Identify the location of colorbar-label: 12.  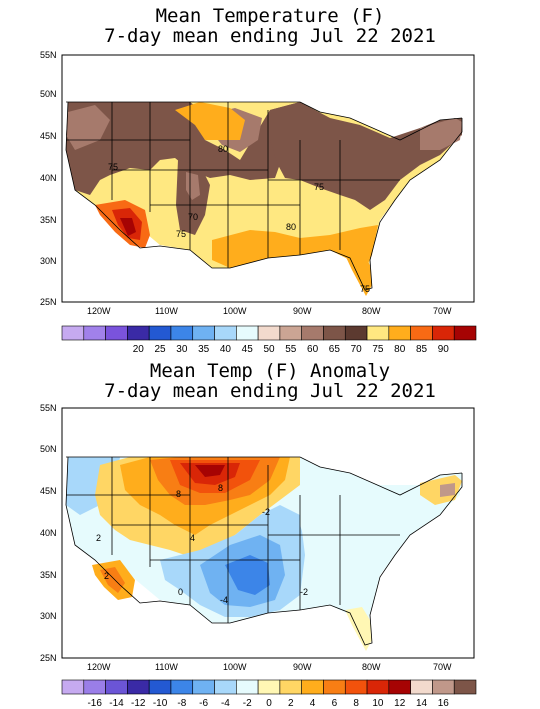
(400, 703).